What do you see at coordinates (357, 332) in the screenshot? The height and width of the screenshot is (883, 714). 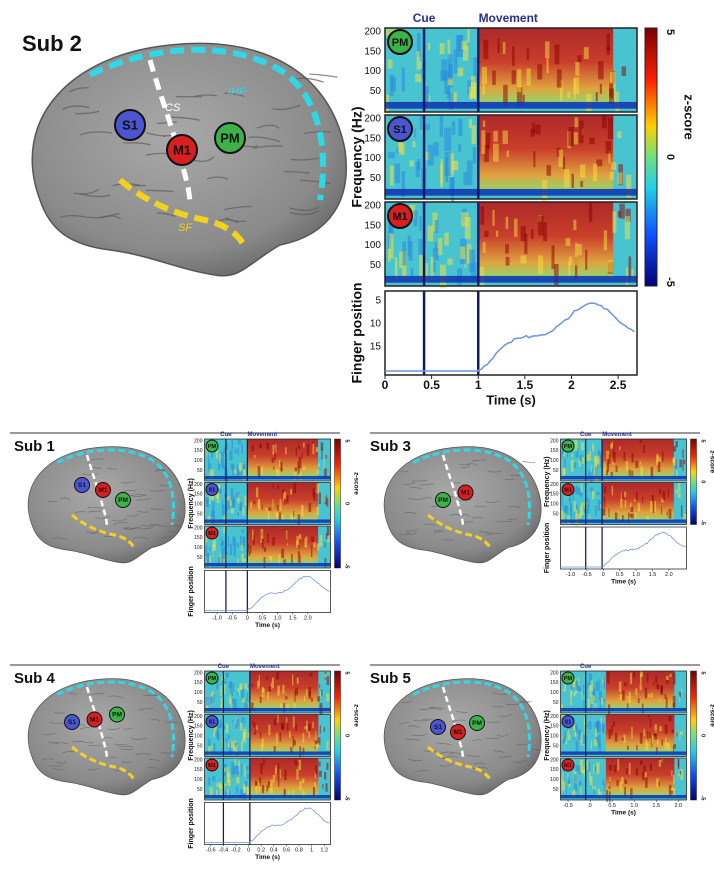 I see `finger-axis-label: Finger position` at bounding box center [357, 332].